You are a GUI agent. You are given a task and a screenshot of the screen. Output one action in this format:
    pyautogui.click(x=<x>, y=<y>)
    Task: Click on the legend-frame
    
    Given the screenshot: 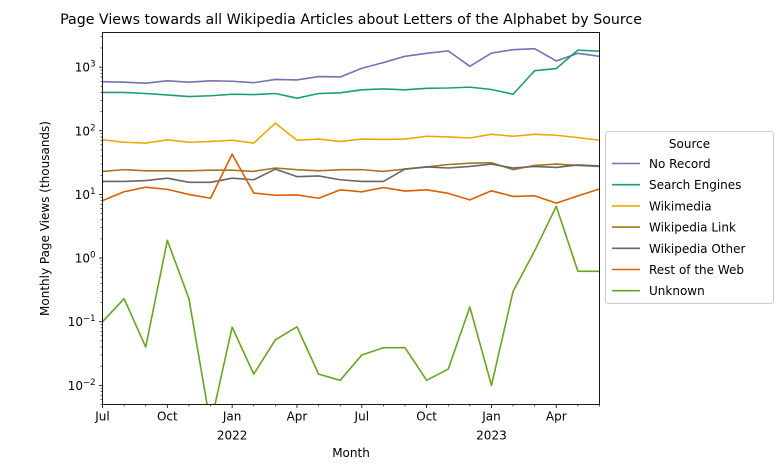 What is the action you would take?
    pyautogui.click(x=689, y=217)
    